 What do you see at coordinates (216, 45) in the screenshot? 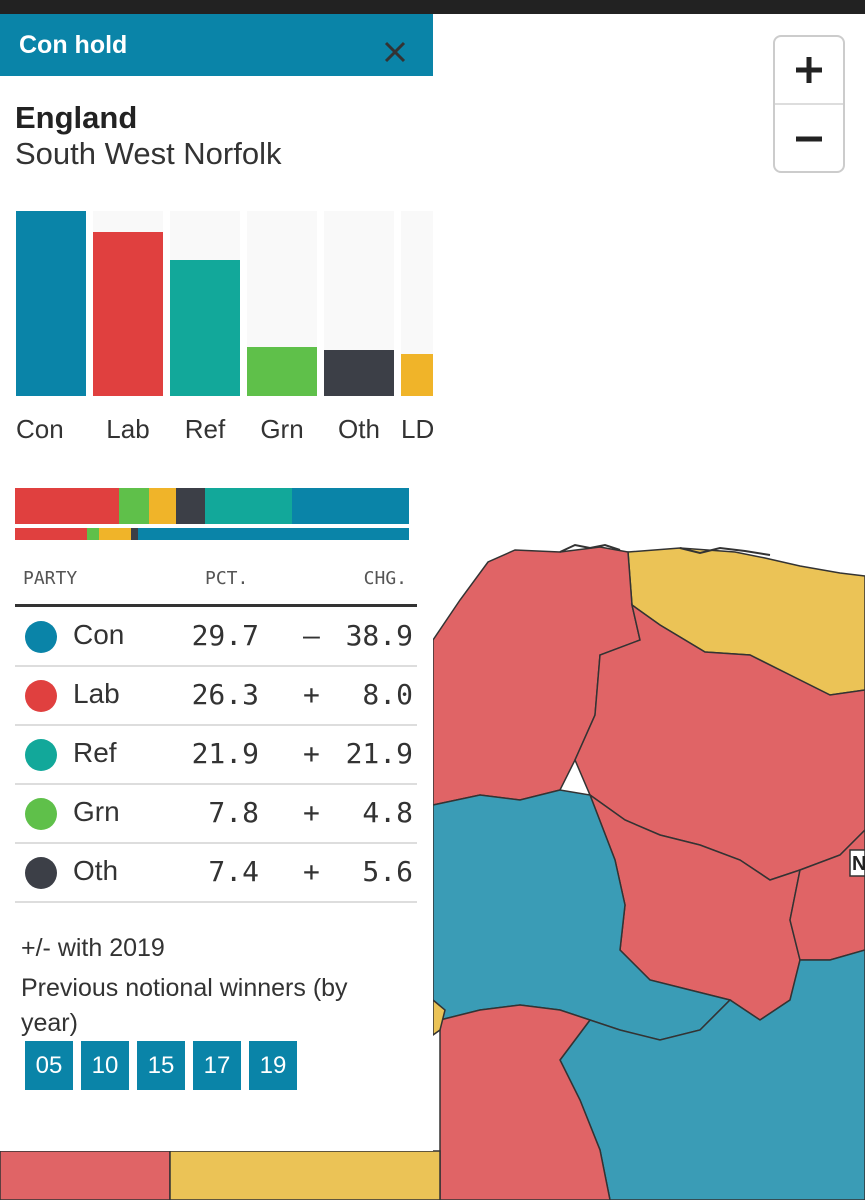
I see `result-header: Con hold` at bounding box center [216, 45].